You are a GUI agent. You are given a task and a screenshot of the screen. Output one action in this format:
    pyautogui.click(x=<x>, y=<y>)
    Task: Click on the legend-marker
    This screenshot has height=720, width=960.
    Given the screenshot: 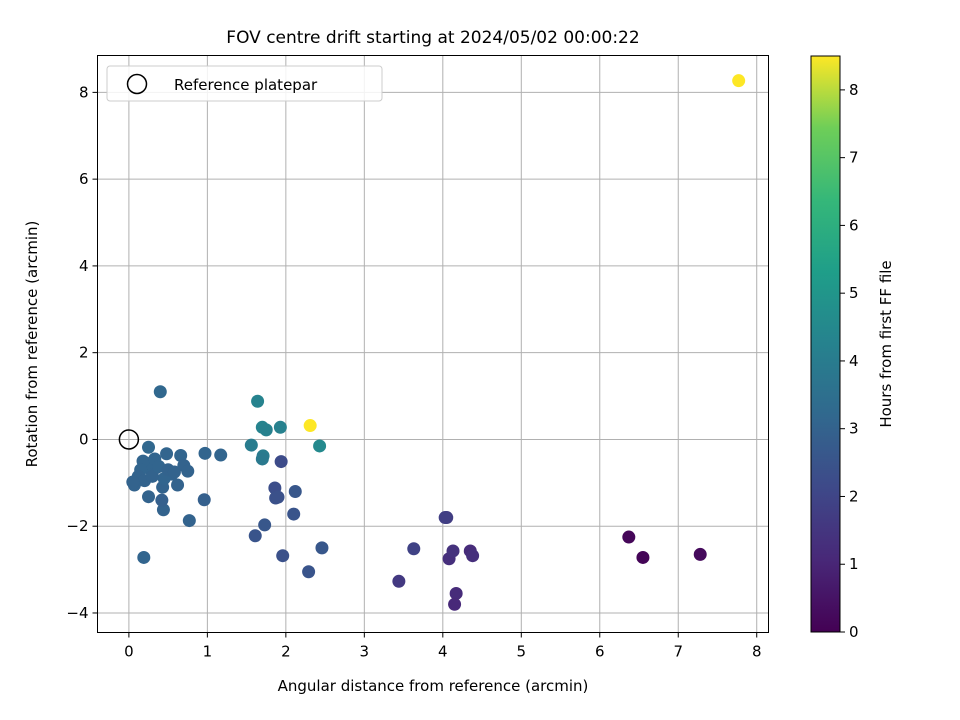 What is the action you would take?
    pyautogui.click(x=137, y=84)
    